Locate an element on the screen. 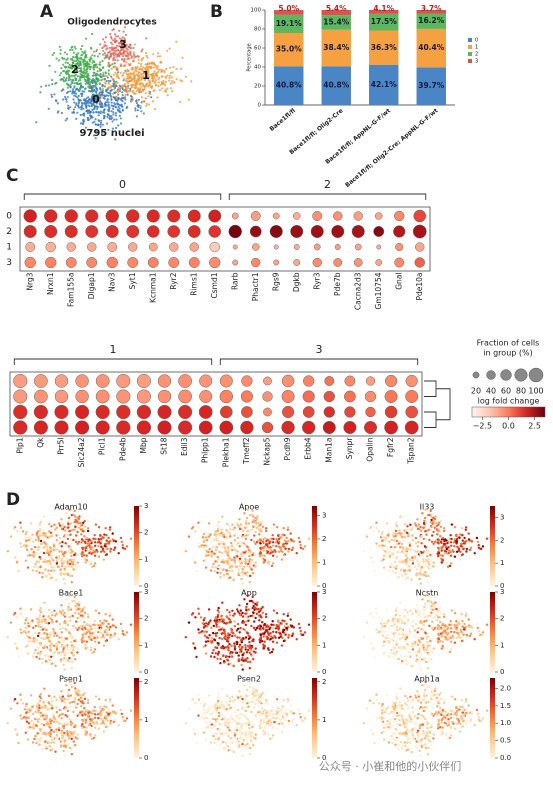 The width and height of the screenshot is (553, 785). colorbar-tick-label: 2 is located at coordinates (502, 619).